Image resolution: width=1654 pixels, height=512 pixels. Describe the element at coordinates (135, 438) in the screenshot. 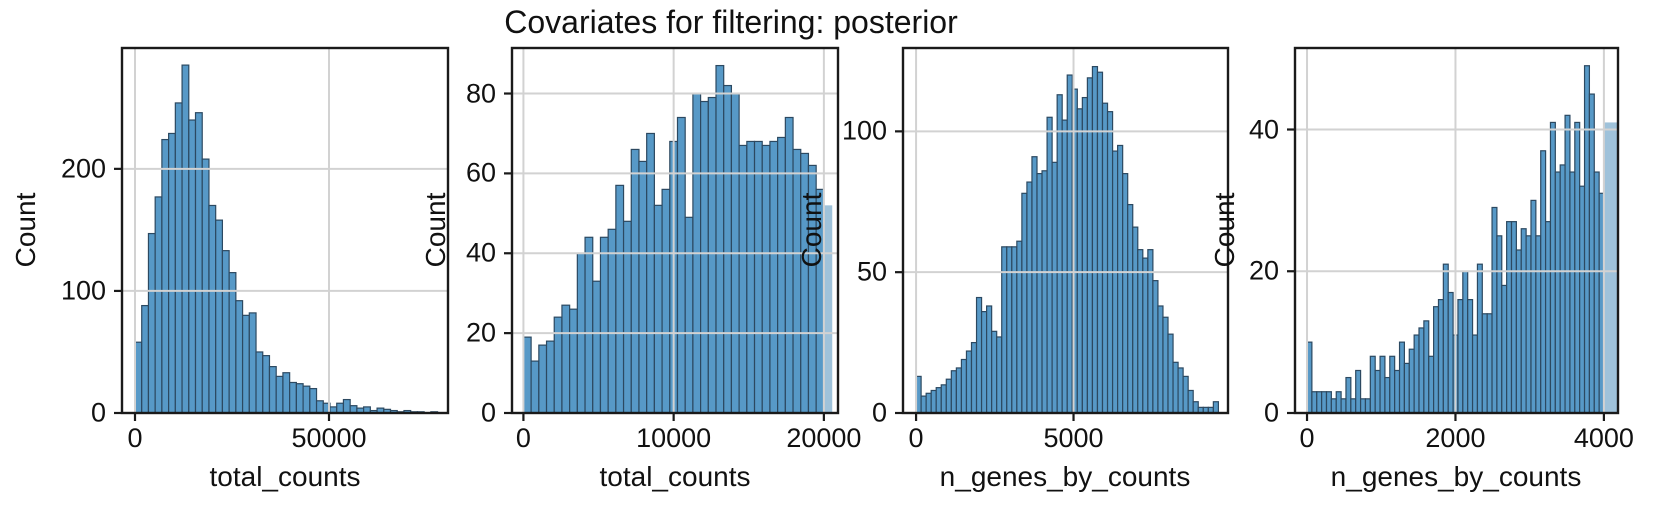

I see `x-tick-label: 0` at that location.